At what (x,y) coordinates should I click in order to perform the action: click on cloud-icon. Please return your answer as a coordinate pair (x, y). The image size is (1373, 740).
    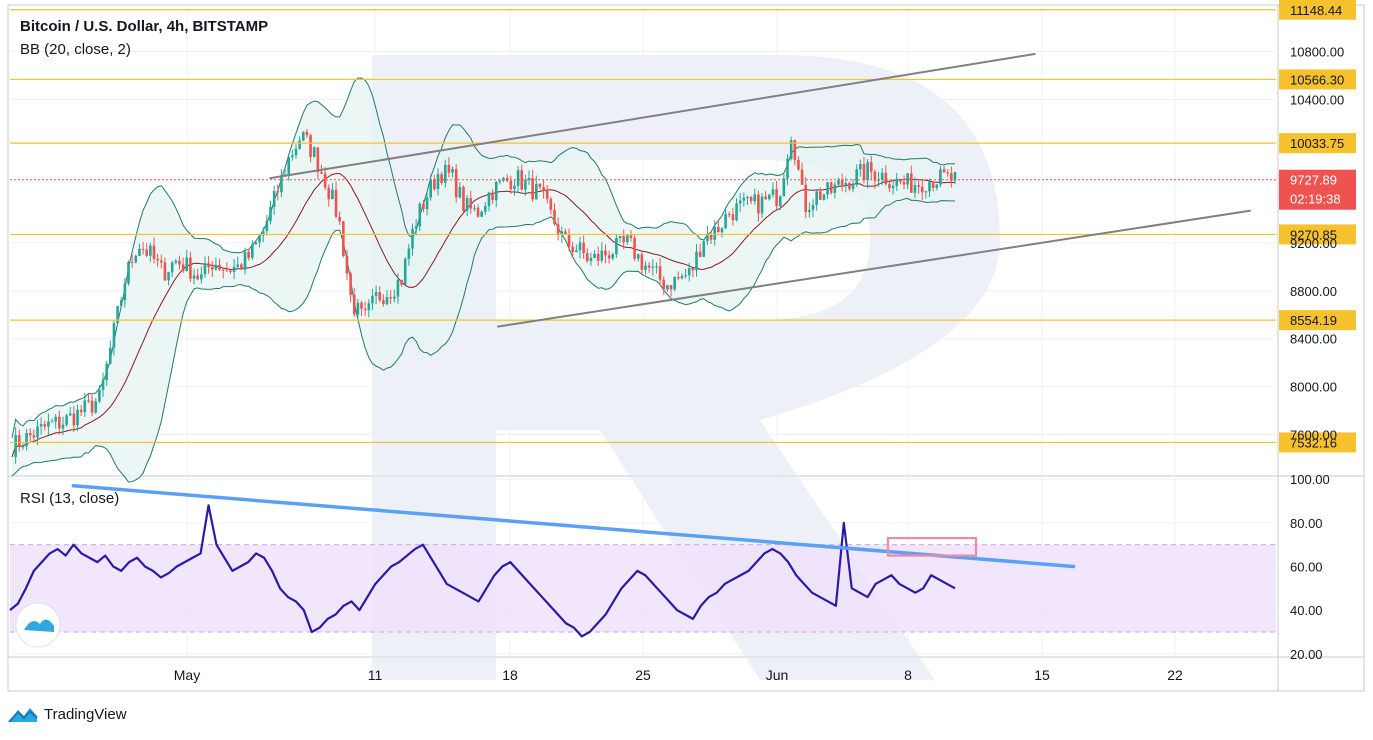
    Looking at the image, I should click on (39, 625).